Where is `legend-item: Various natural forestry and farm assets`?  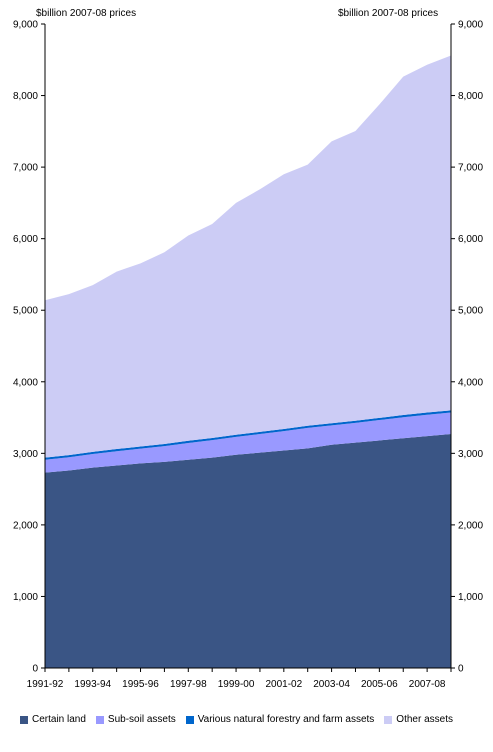
legend-item: Various natural forestry and farm assets is located at coordinates (280, 719).